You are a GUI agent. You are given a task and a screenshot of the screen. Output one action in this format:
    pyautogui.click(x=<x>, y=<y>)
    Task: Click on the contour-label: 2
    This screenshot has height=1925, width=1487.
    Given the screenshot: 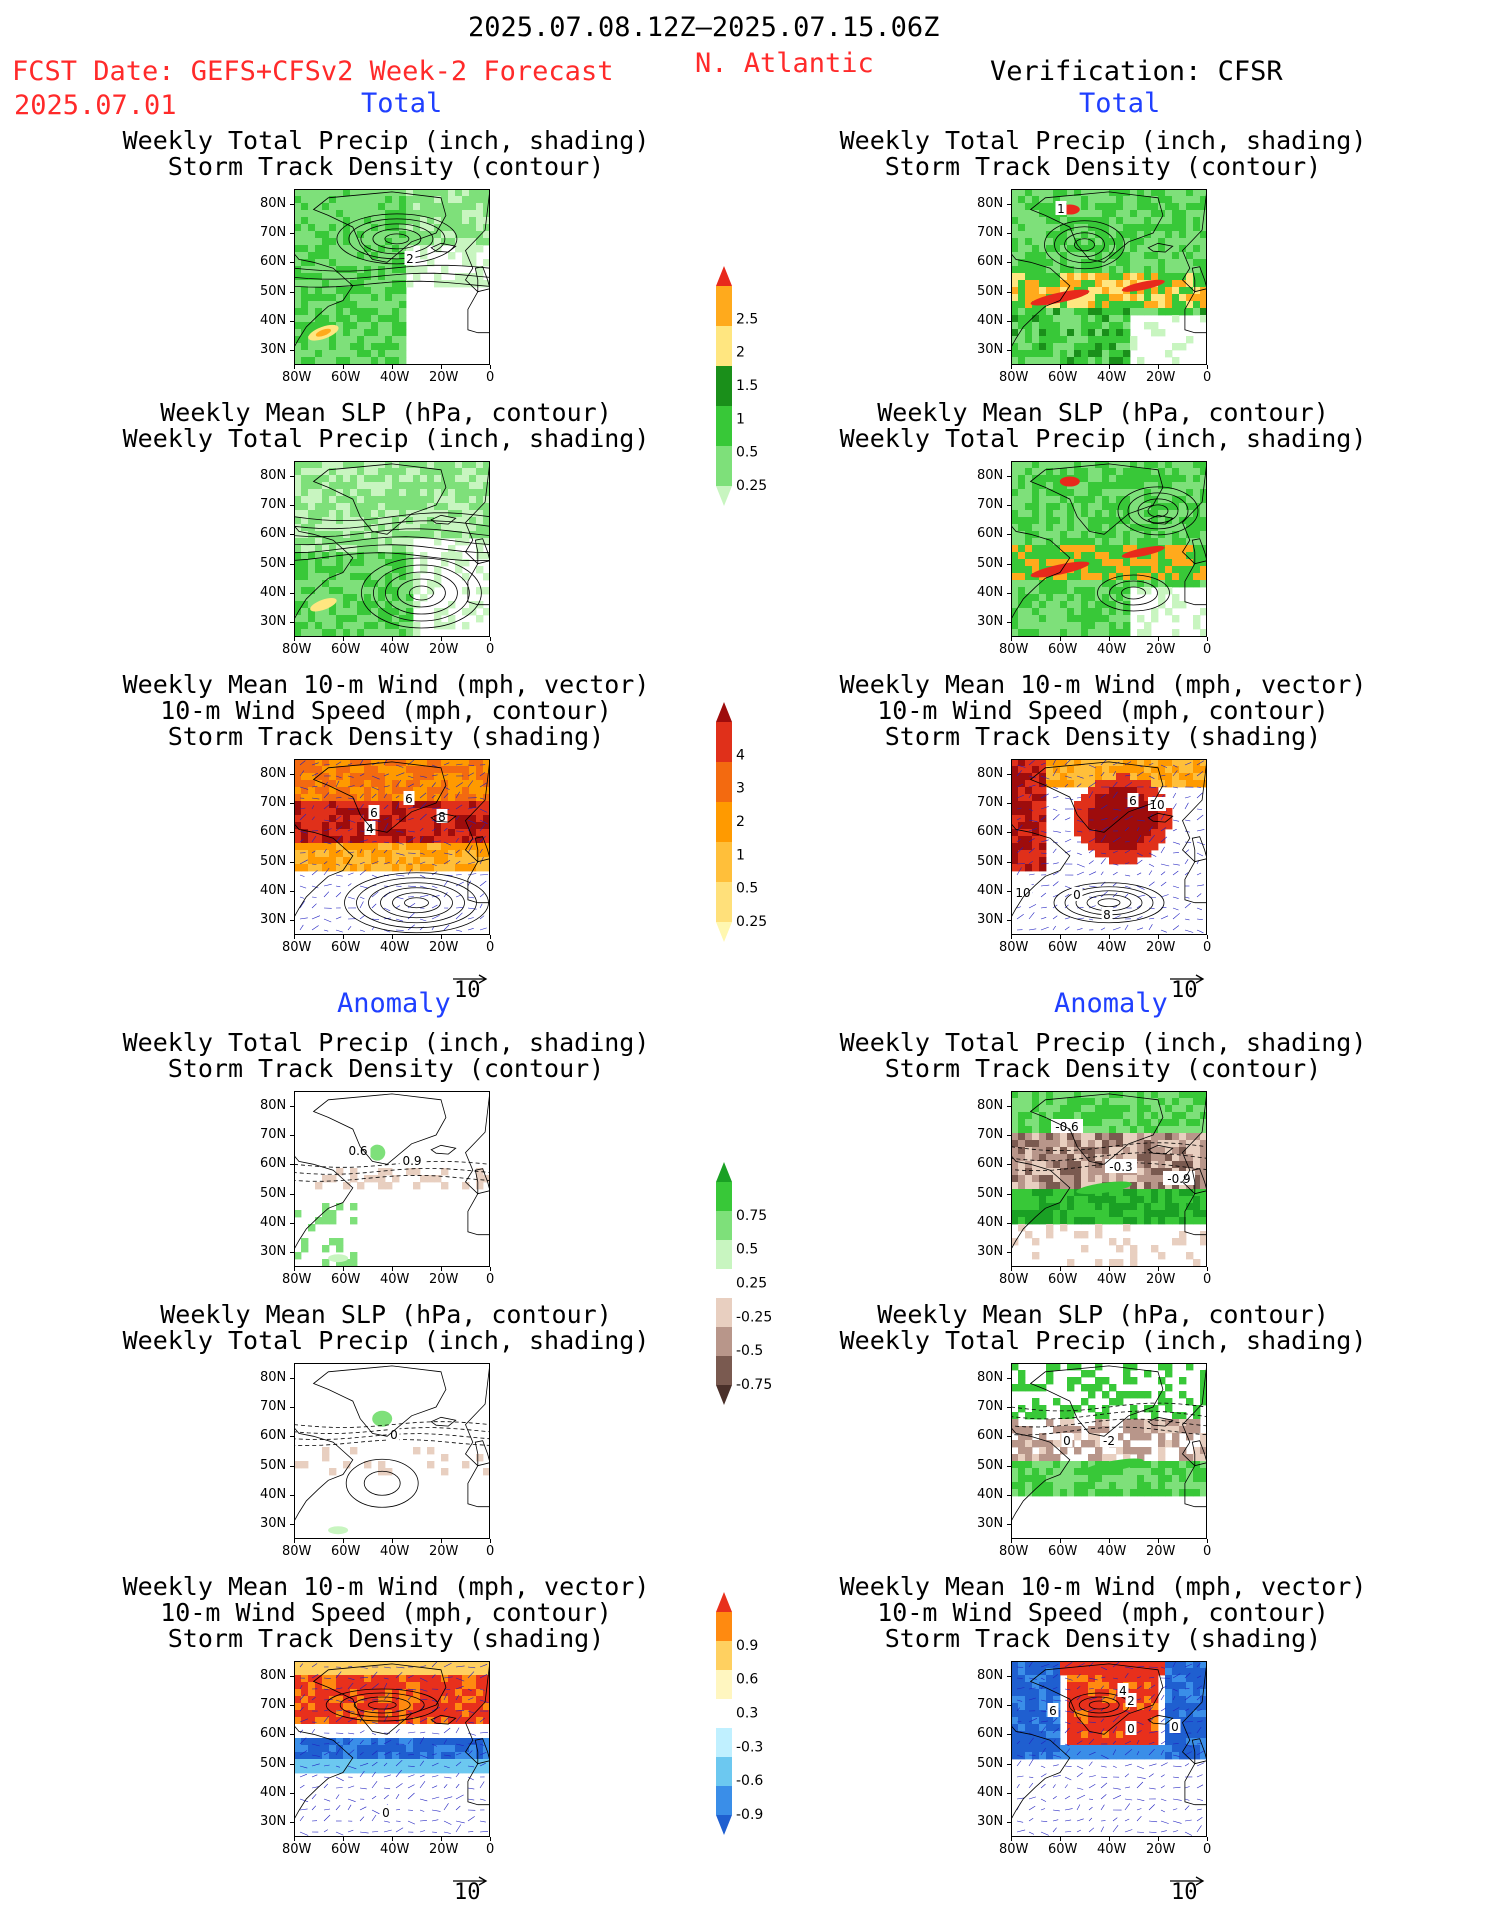 What is the action you would take?
    pyautogui.click(x=410, y=259)
    